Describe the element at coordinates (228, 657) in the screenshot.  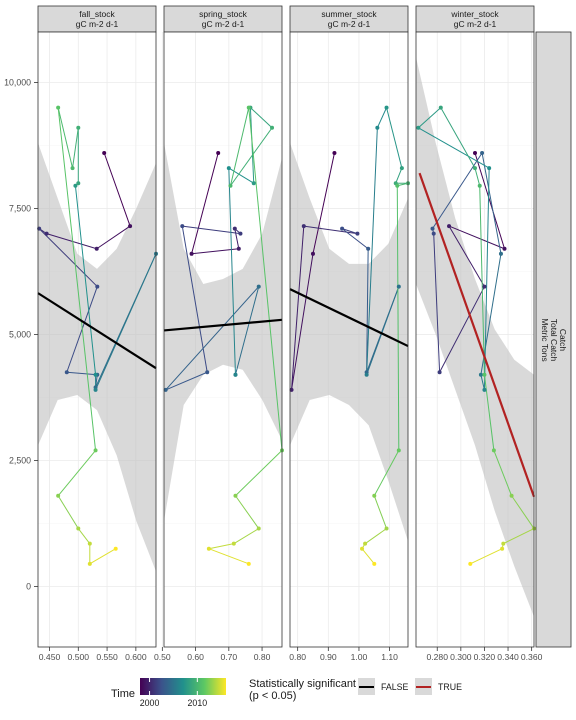
I see `x-tick-label: 0.70` at that location.